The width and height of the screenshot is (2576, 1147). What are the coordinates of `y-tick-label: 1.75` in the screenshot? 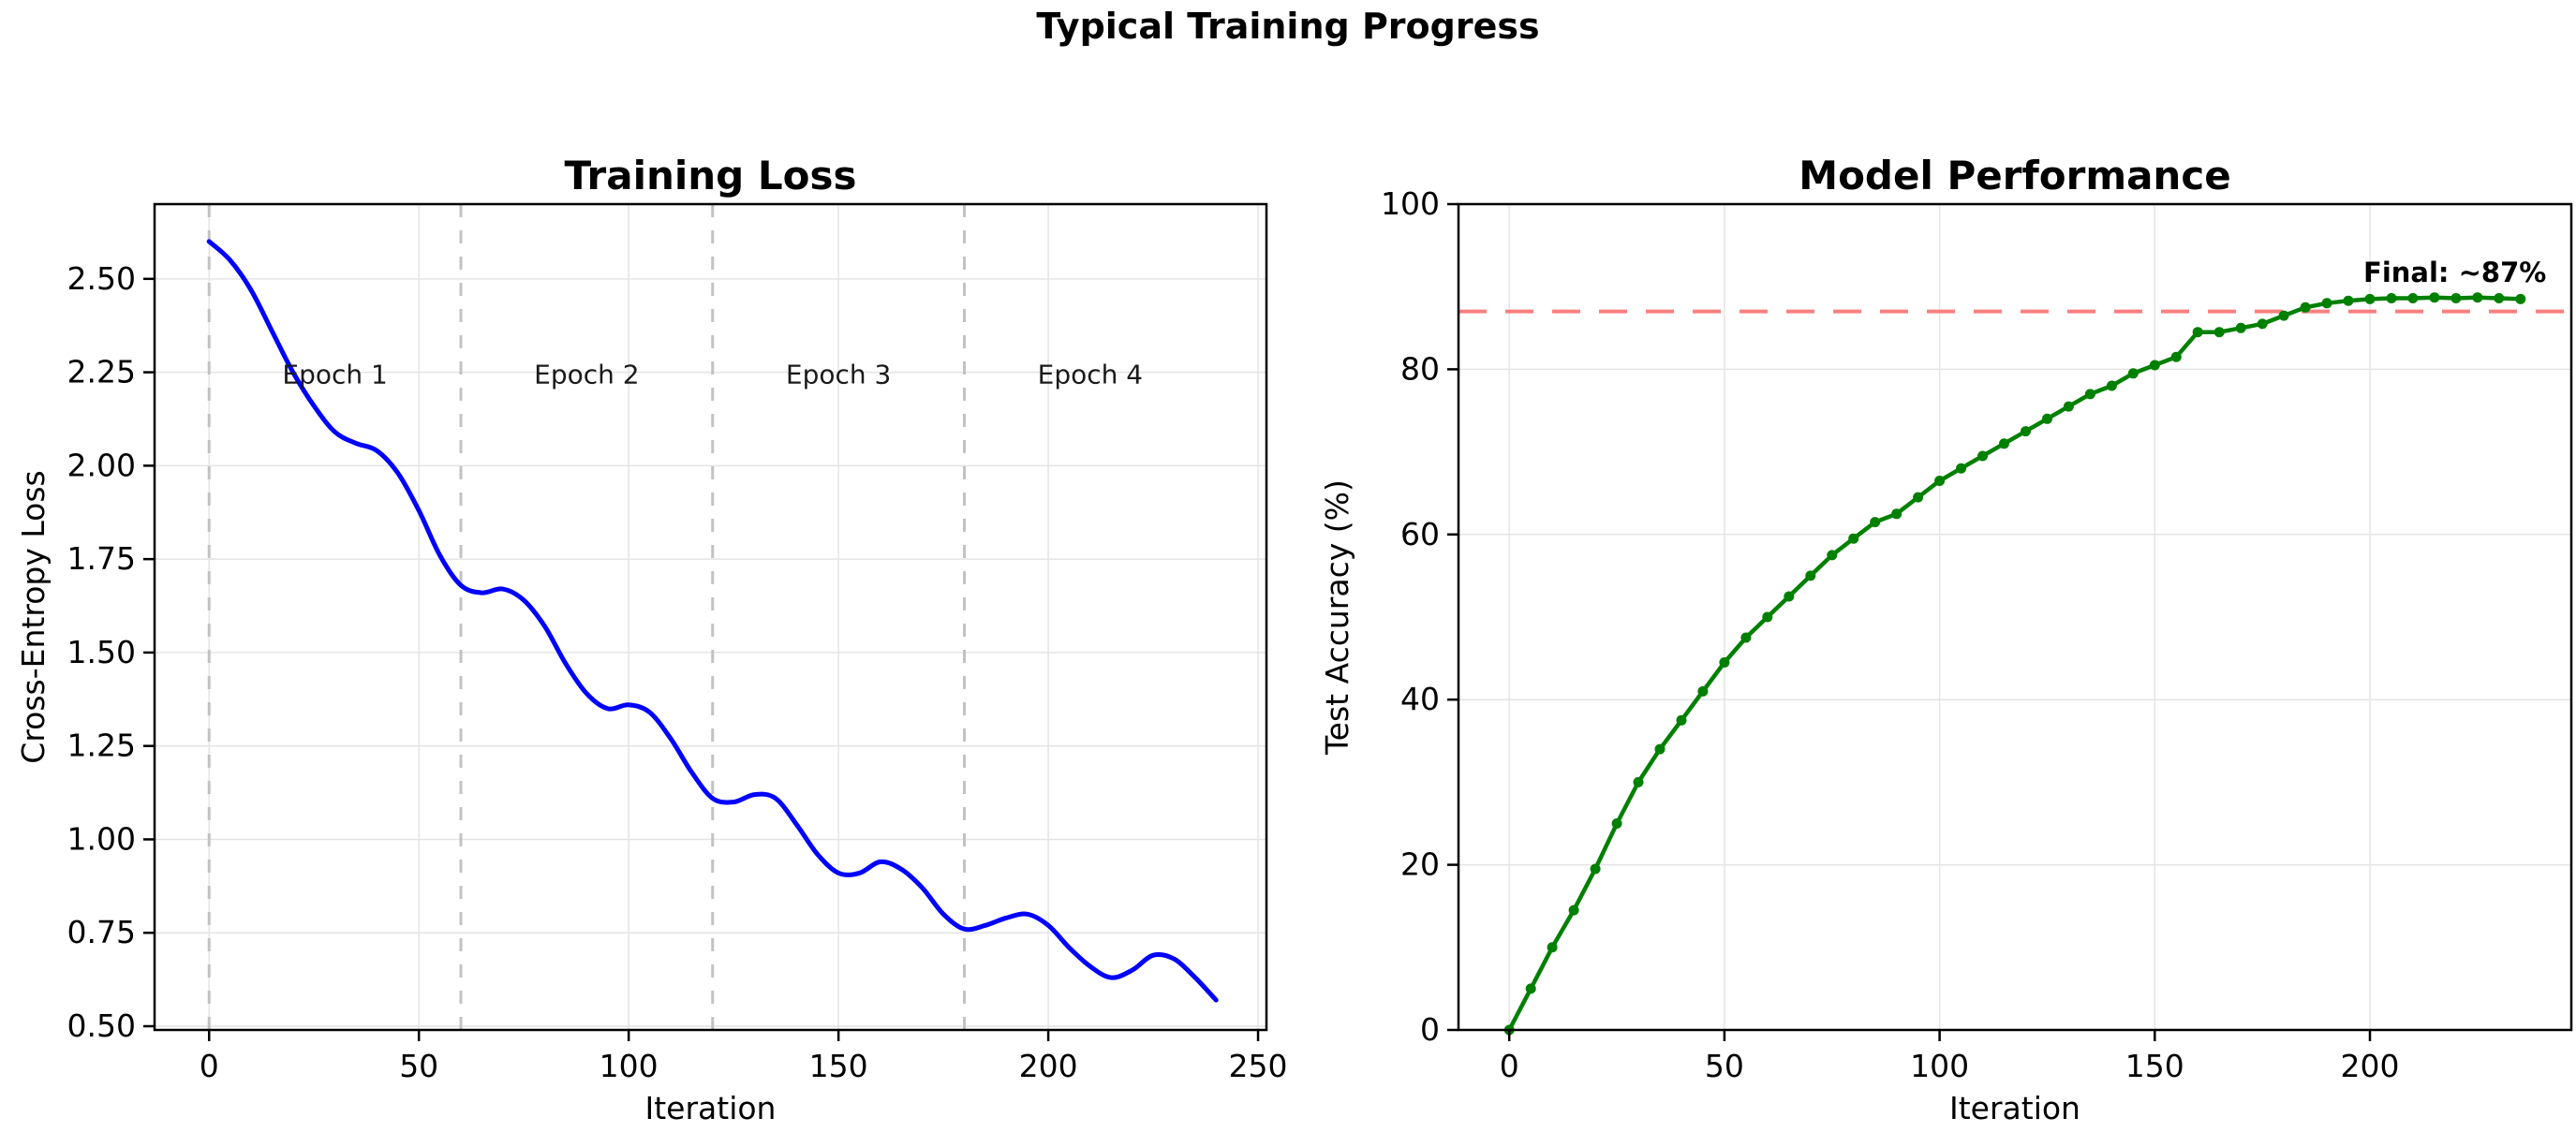 It's located at (101, 559).